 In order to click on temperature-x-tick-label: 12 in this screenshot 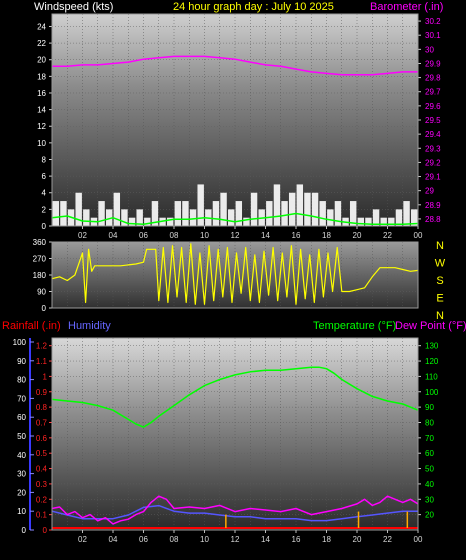, I will do `click(235, 539)`.